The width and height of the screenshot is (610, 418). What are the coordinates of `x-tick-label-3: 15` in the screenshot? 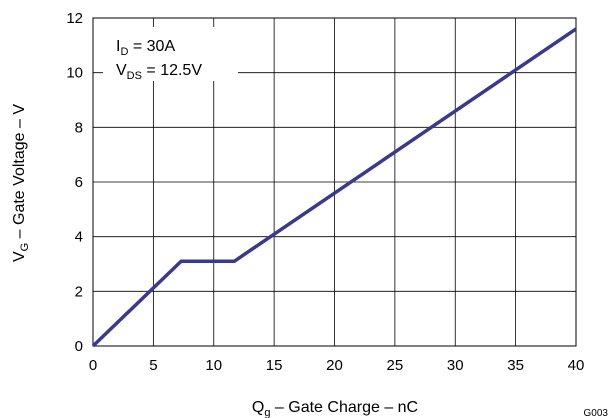 It's located at (274, 365).